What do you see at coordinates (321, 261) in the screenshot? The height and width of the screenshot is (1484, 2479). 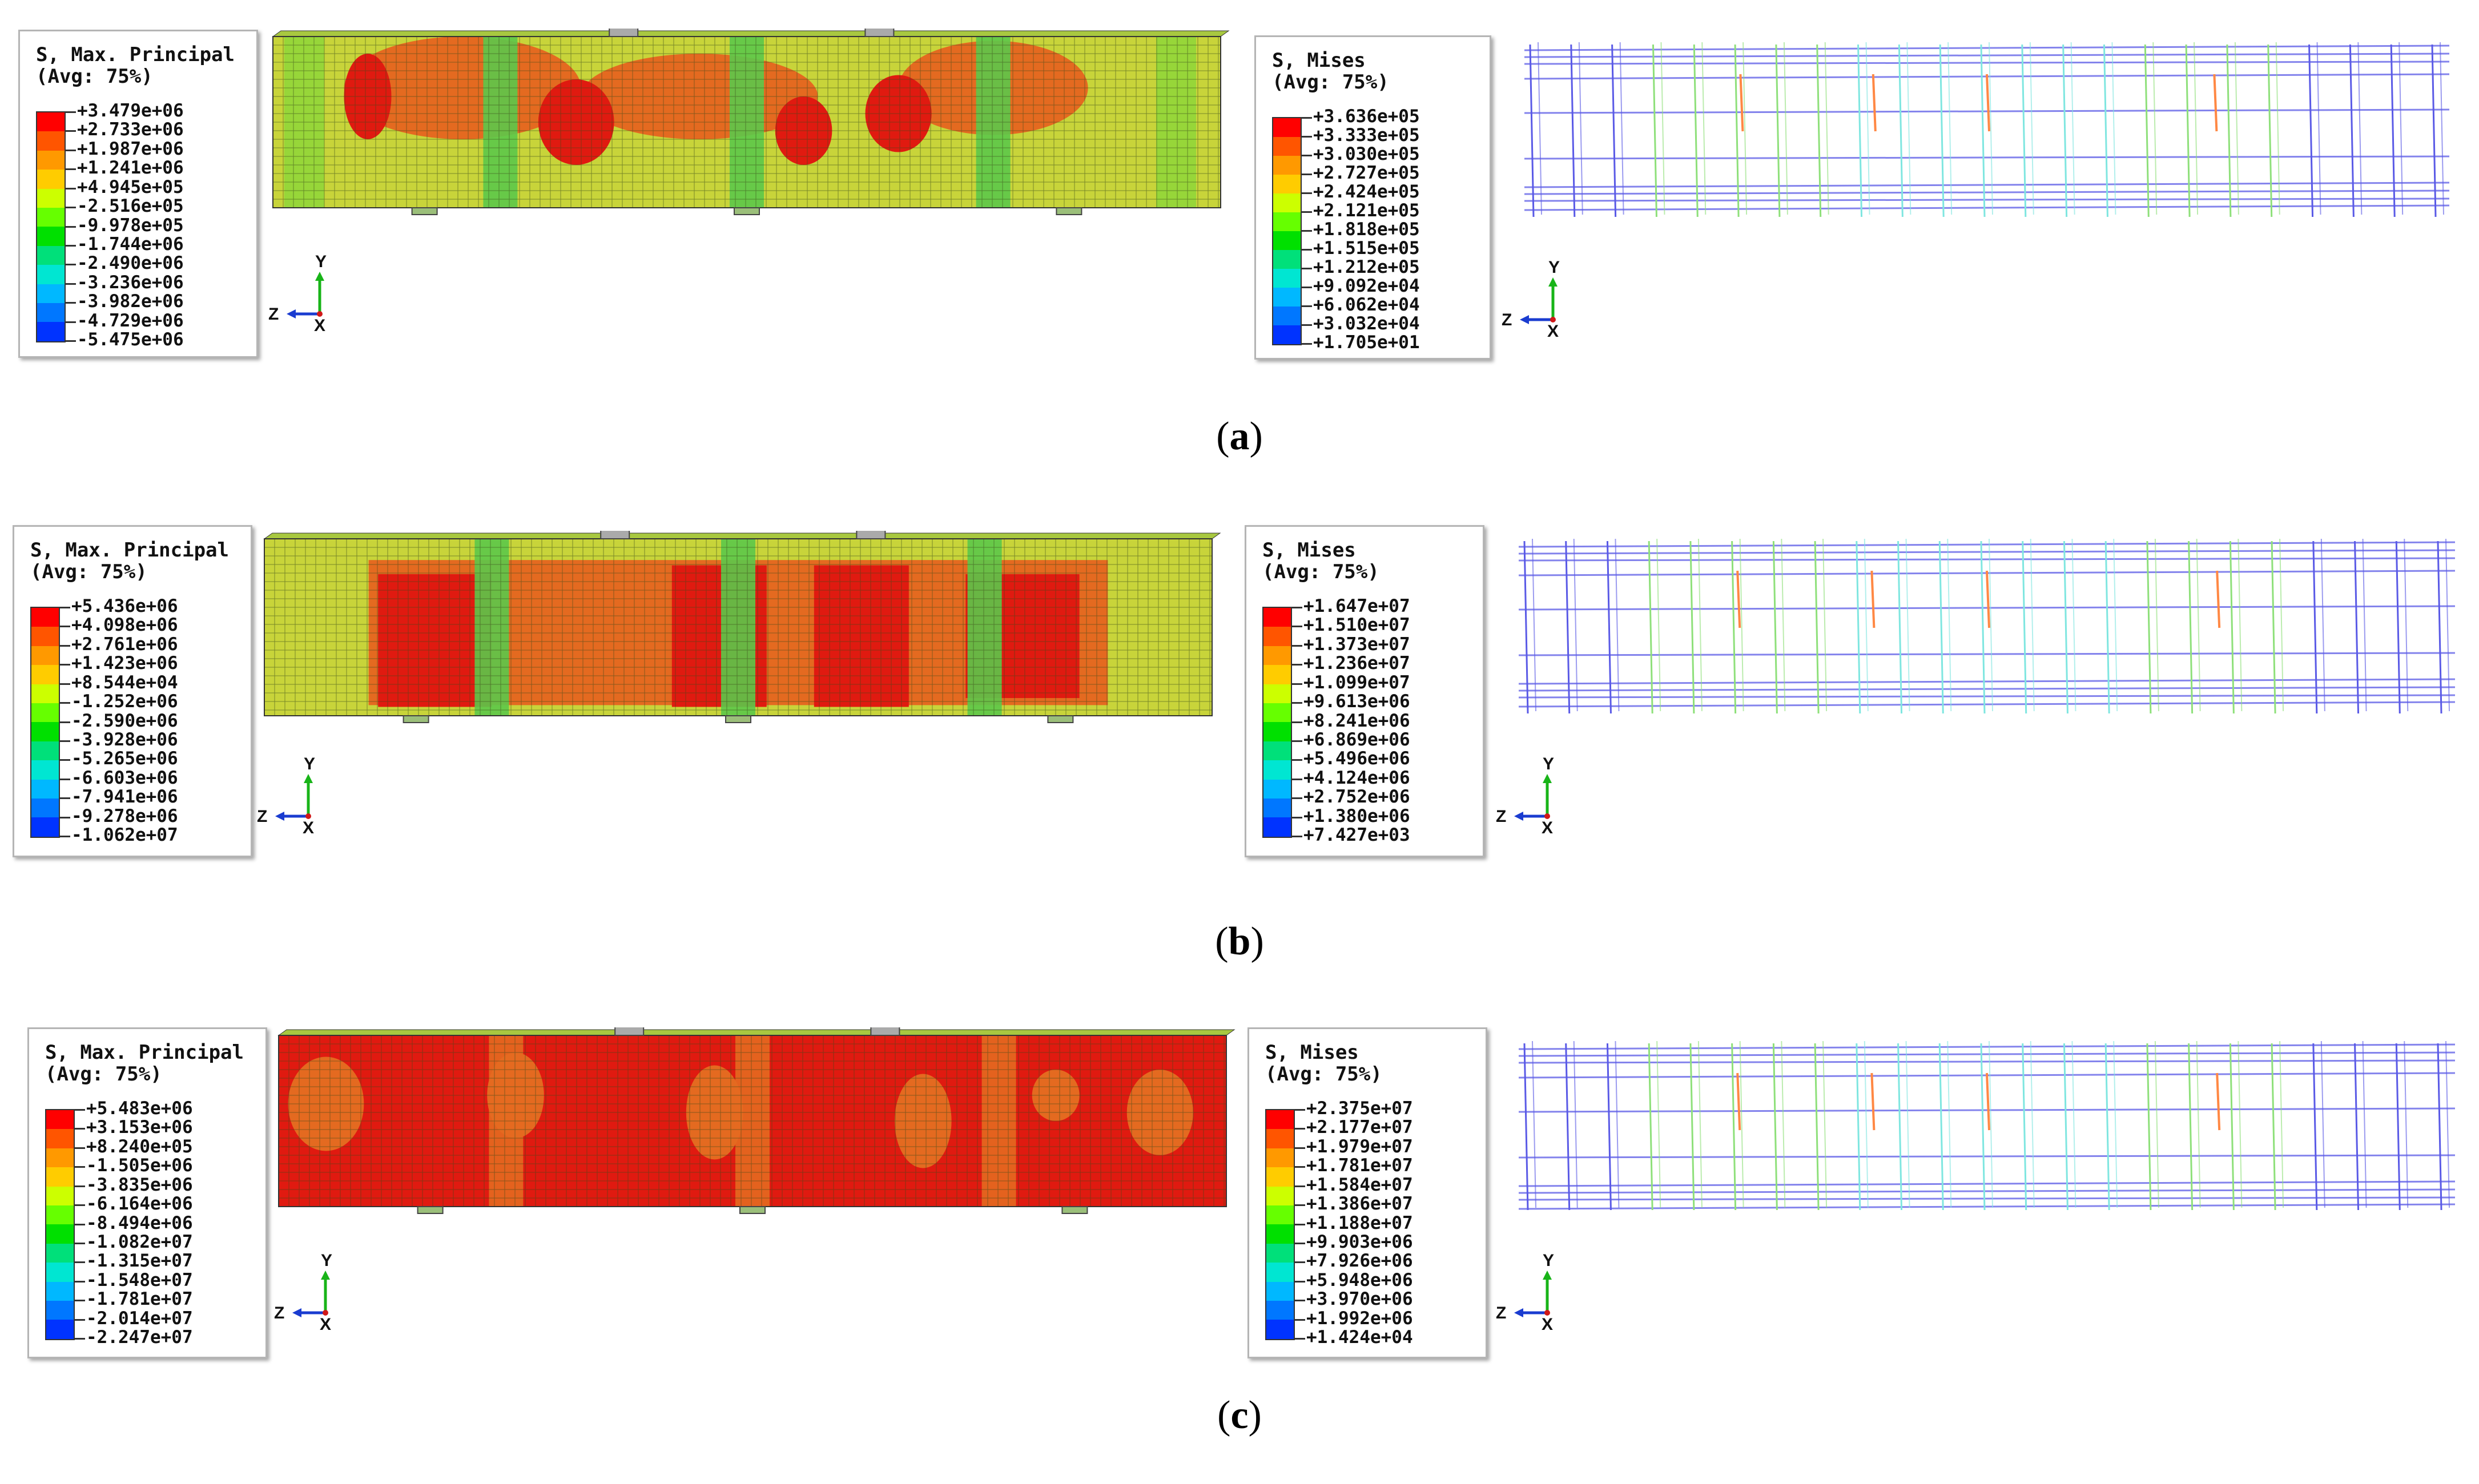 I see `y-axis-label: Y` at bounding box center [321, 261].